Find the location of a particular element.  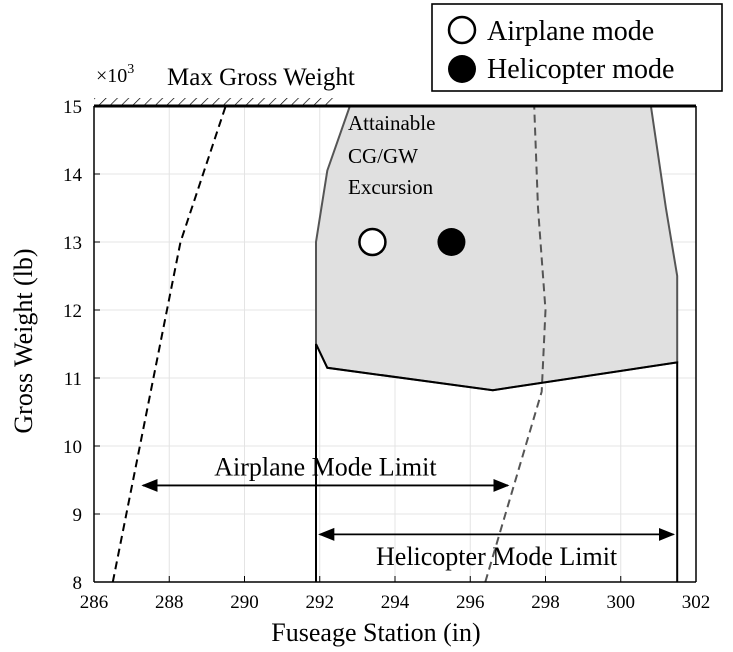

x-axis-label: Fuseage Station (in) is located at coordinates (375, 632).